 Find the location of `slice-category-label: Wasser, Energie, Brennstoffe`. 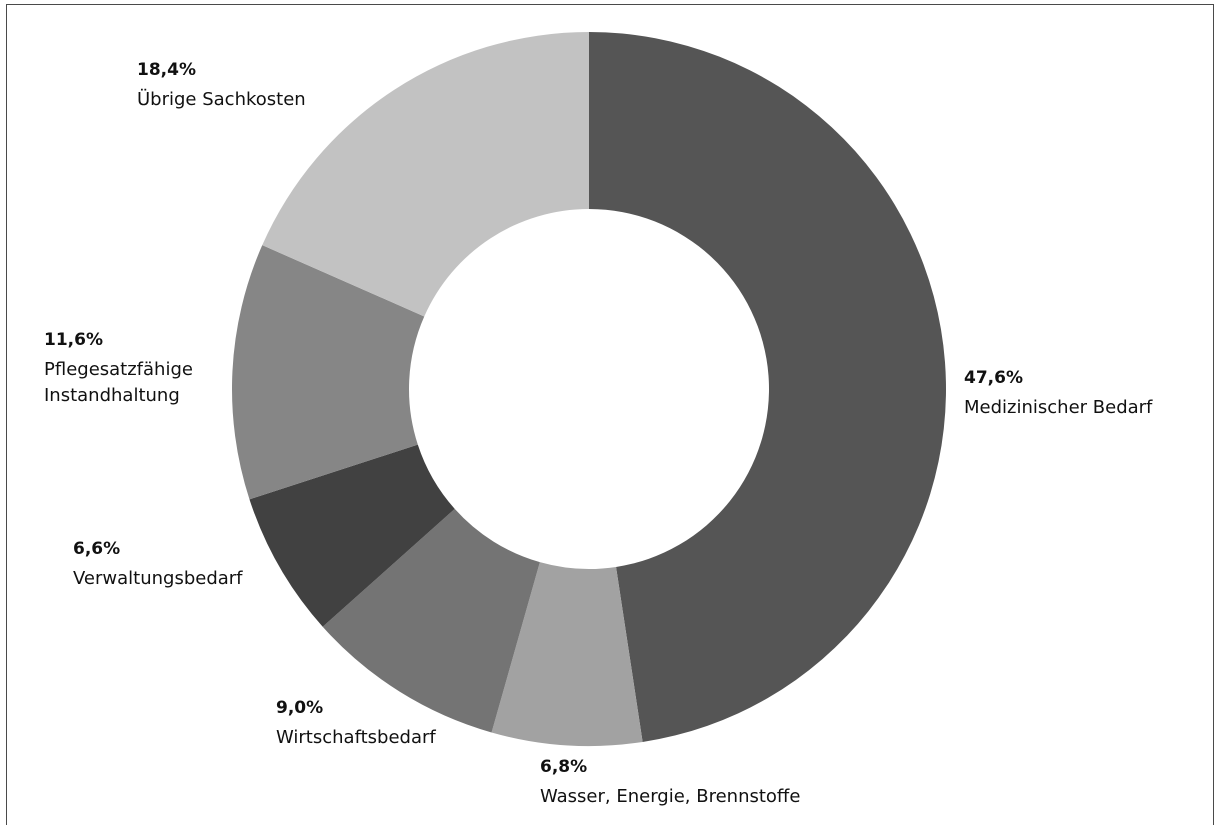

slice-category-label: Wasser, Energie, Brennstoffe is located at coordinates (670, 796).